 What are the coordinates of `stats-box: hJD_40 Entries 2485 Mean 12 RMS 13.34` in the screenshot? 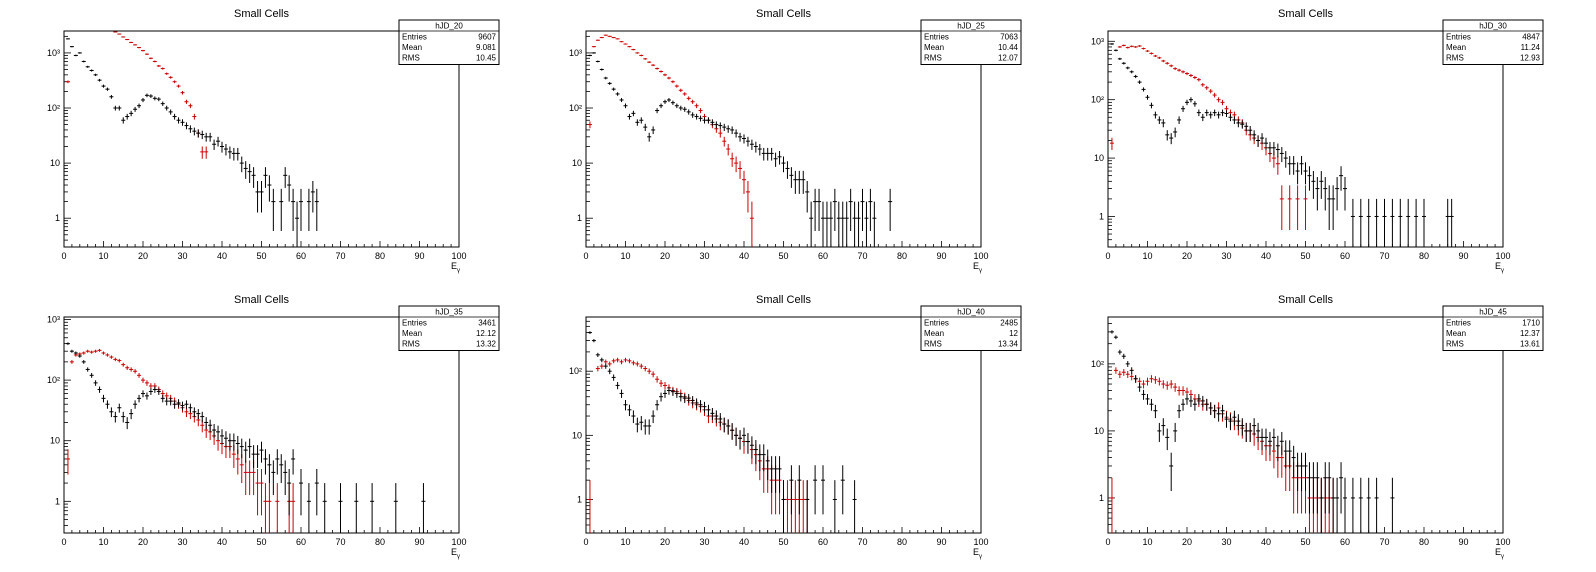 It's located at (971, 328).